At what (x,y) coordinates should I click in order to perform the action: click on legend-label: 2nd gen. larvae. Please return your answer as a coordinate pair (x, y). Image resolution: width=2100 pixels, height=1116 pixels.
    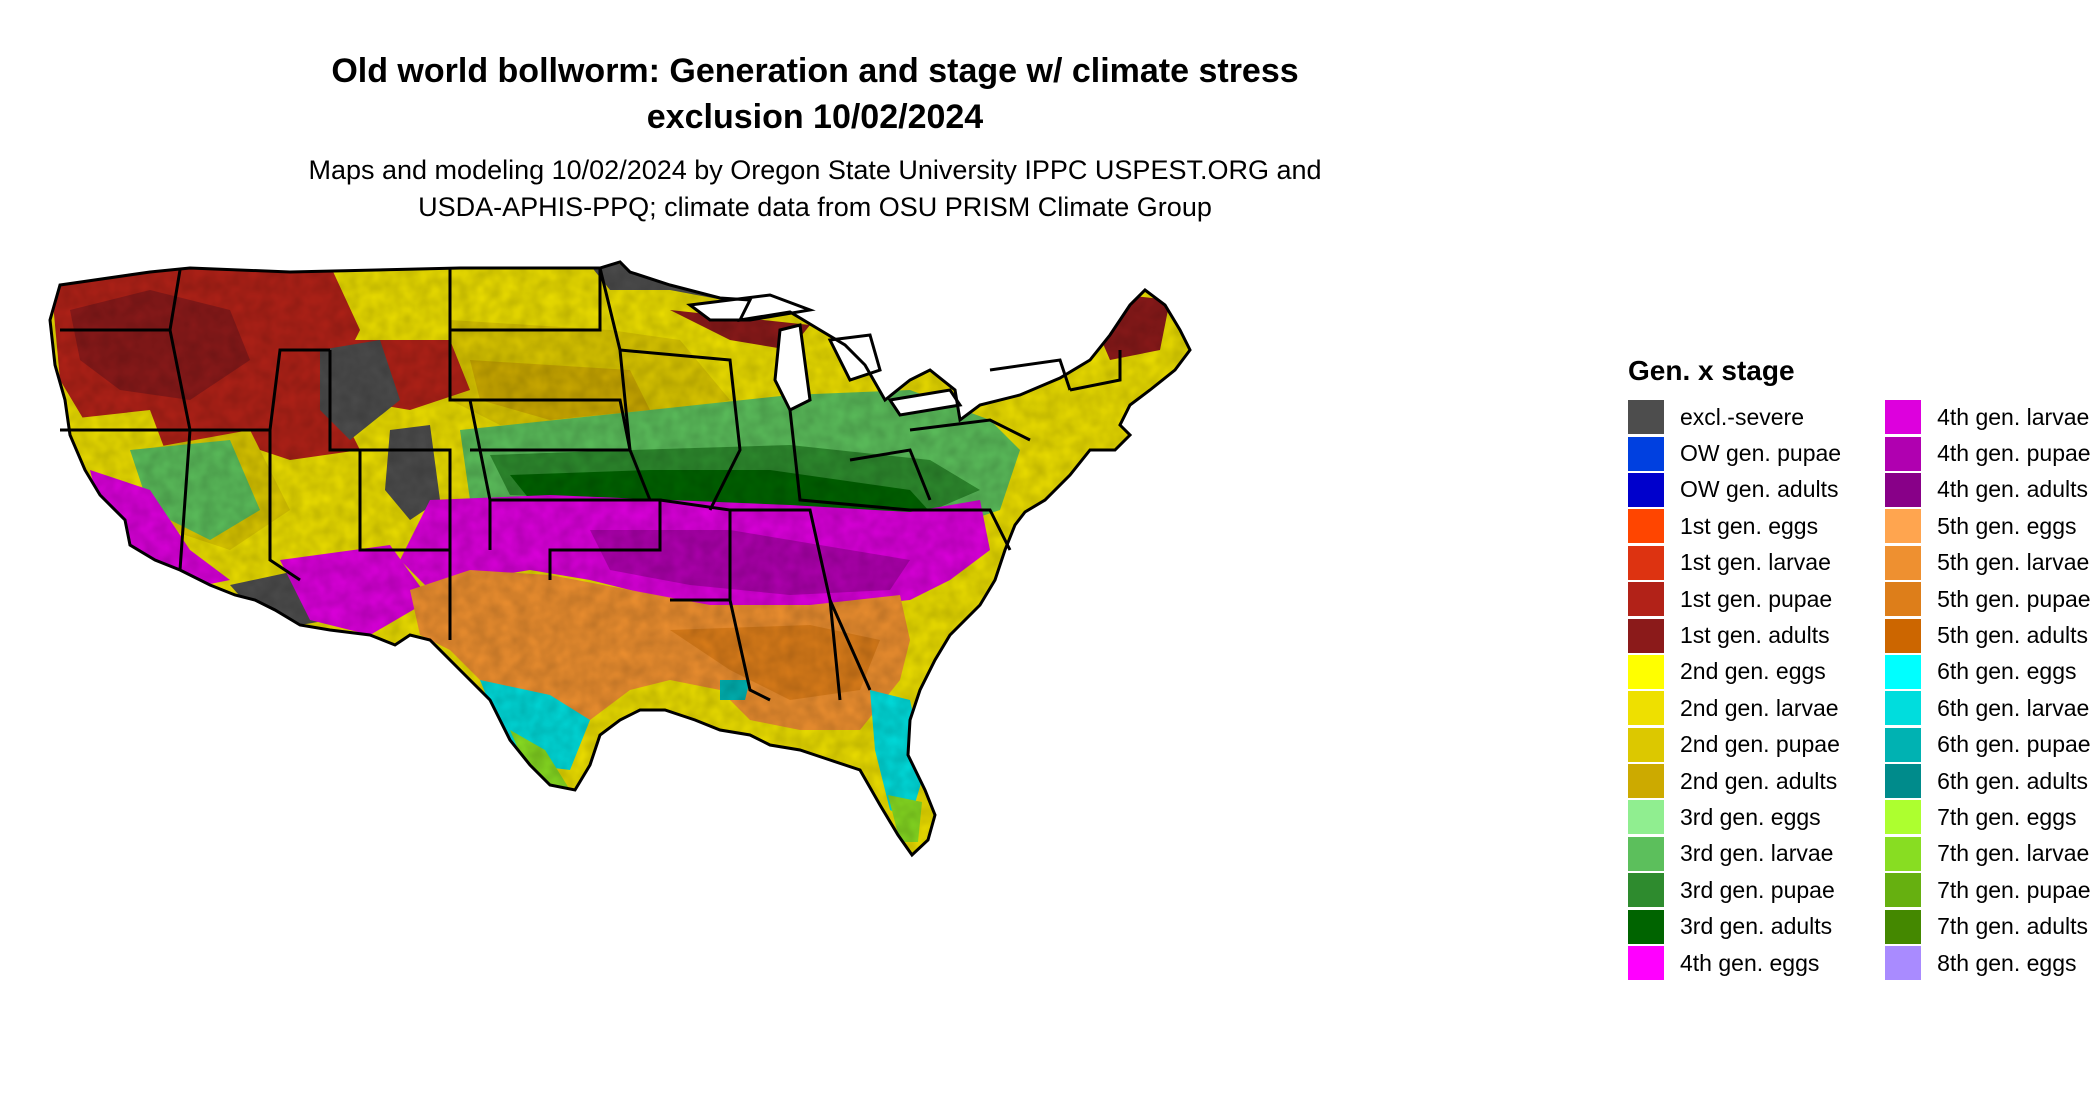
    Looking at the image, I should click on (1759, 707).